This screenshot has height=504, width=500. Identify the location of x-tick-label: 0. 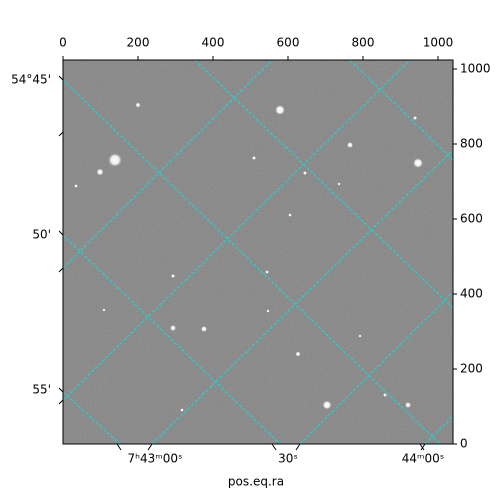
(63, 43).